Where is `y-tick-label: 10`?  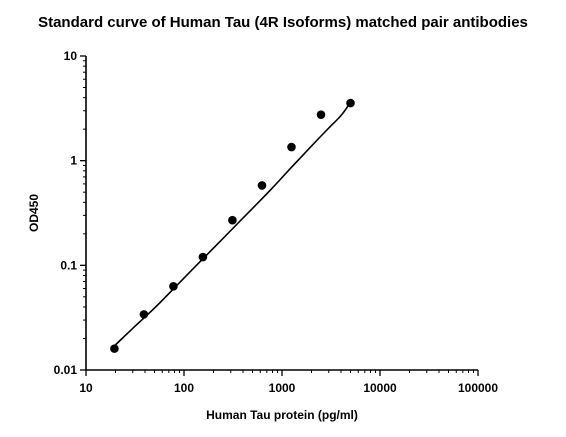
y-tick-label: 10 is located at coordinates (71, 56).